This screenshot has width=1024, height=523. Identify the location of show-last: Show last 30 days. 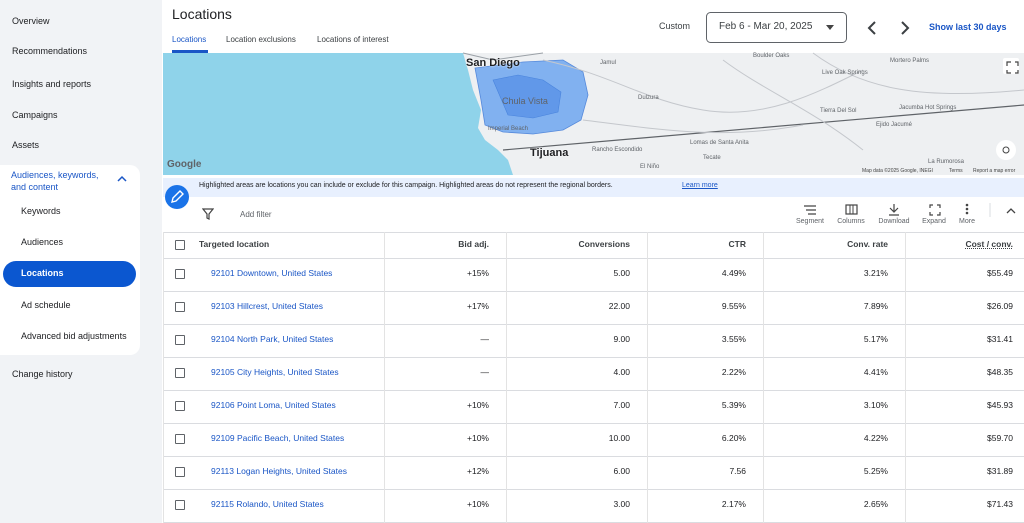
(968, 27).